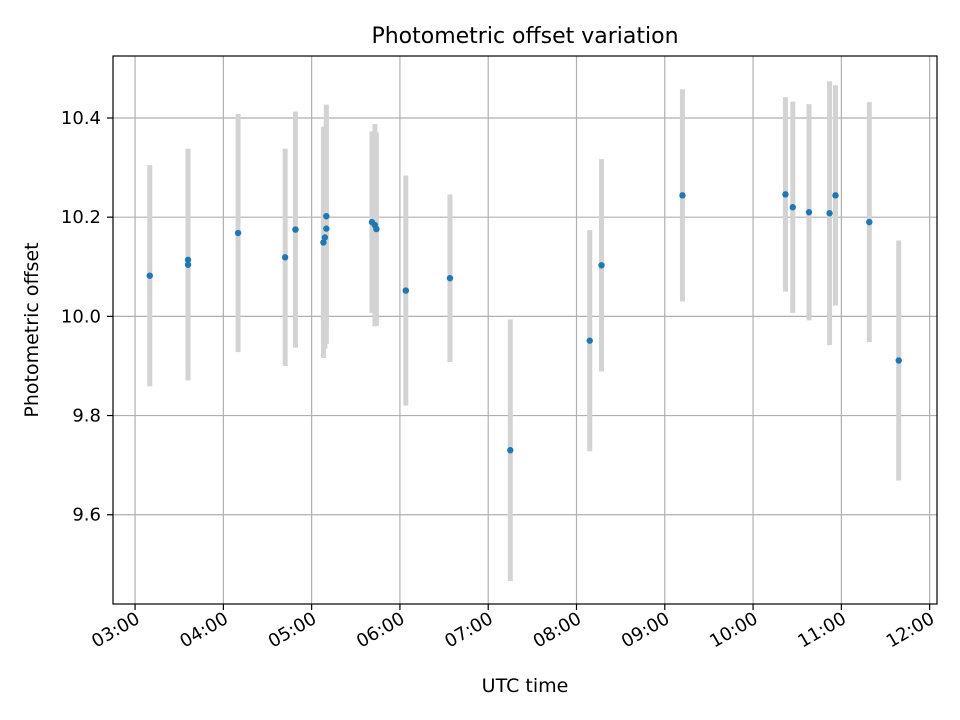 The image size is (960, 720). I want to click on x-axis-label: UTC time, so click(525, 686).